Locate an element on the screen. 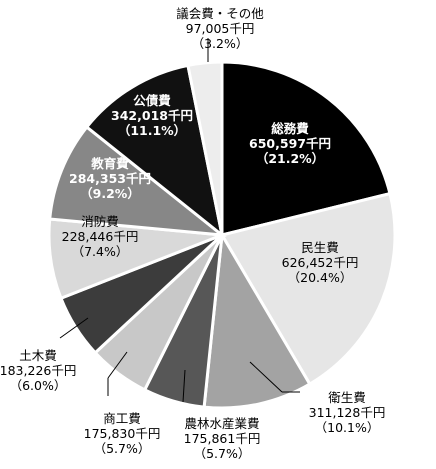 Image resolution: width=436 pixels, height=469 pixels. slice-percent-2: （20.4%） is located at coordinates (320, 277).